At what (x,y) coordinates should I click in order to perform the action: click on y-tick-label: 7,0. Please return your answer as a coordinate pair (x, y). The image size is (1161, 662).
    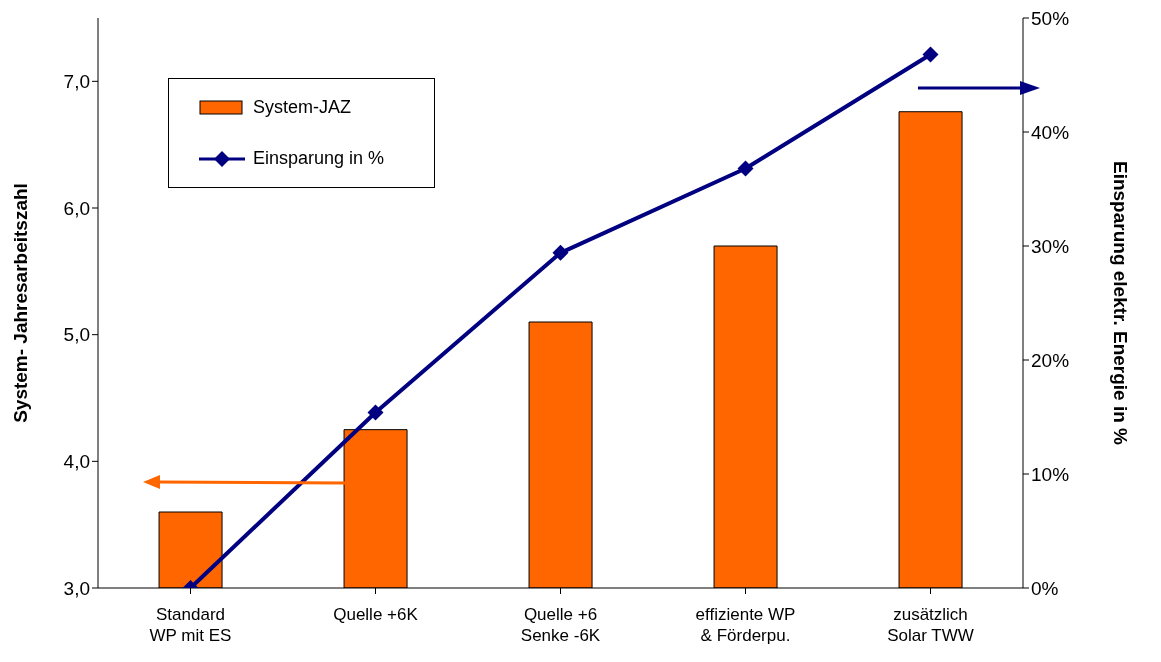
    Looking at the image, I should click on (76, 82).